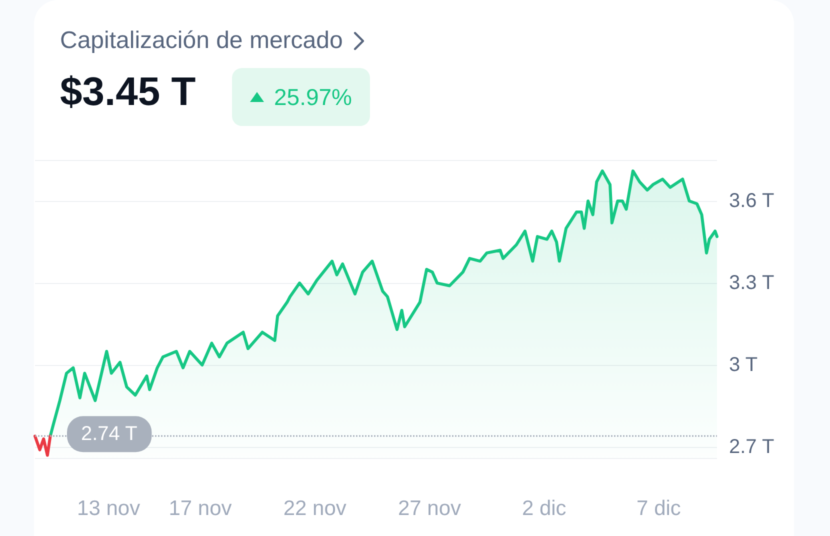  What do you see at coordinates (128, 92) in the screenshot?
I see `chart-subtitle: $3.45 T` at bounding box center [128, 92].